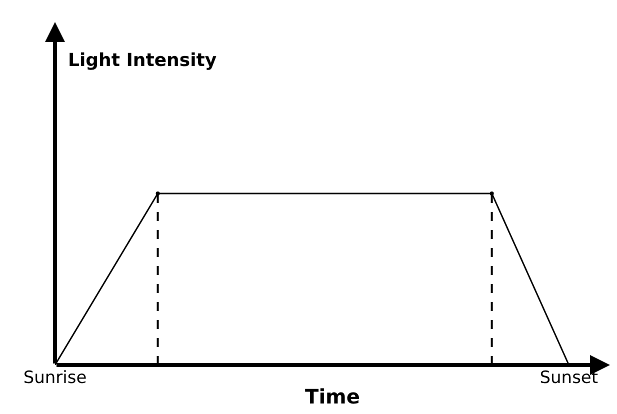 The width and height of the screenshot is (617, 414). What do you see at coordinates (569, 378) in the screenshot?
I see `x-tick-label: Sunset` at bounding box center [569, 378].